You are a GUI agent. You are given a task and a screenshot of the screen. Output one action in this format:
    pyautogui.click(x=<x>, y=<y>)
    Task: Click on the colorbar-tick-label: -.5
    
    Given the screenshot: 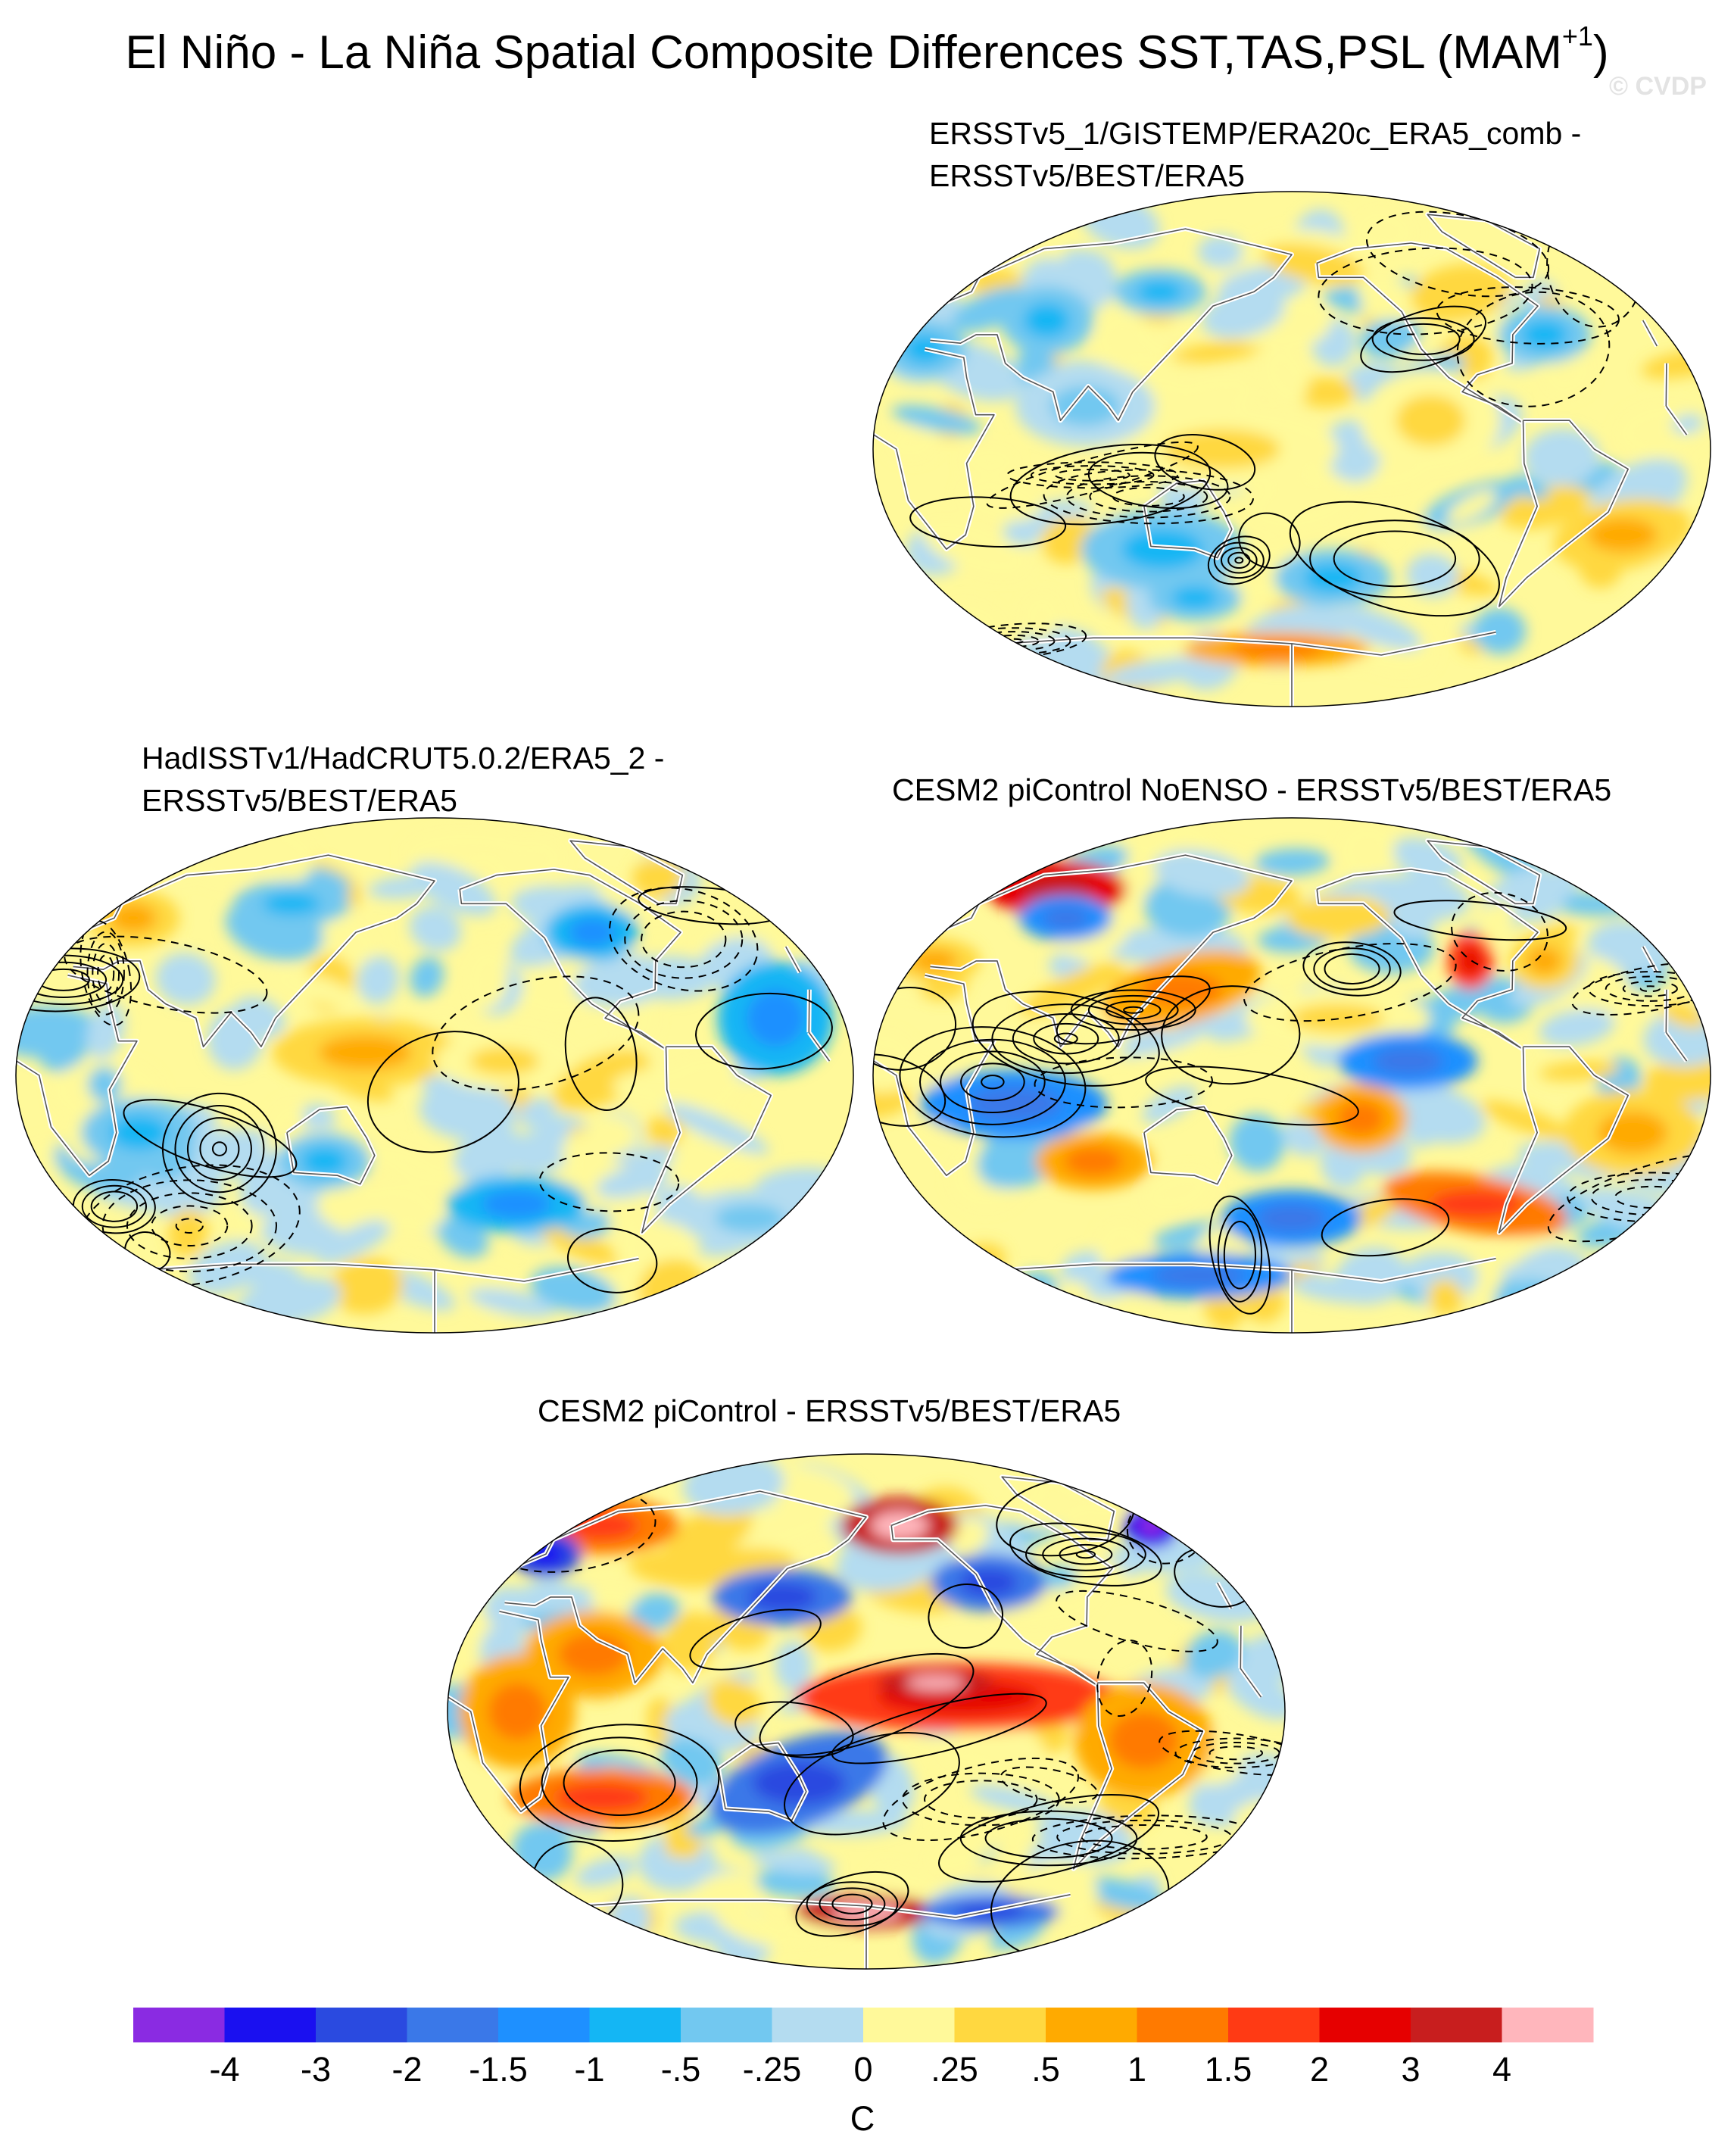 What is the action you would take?
    pyautogui.click(x=680, y=2069)
    